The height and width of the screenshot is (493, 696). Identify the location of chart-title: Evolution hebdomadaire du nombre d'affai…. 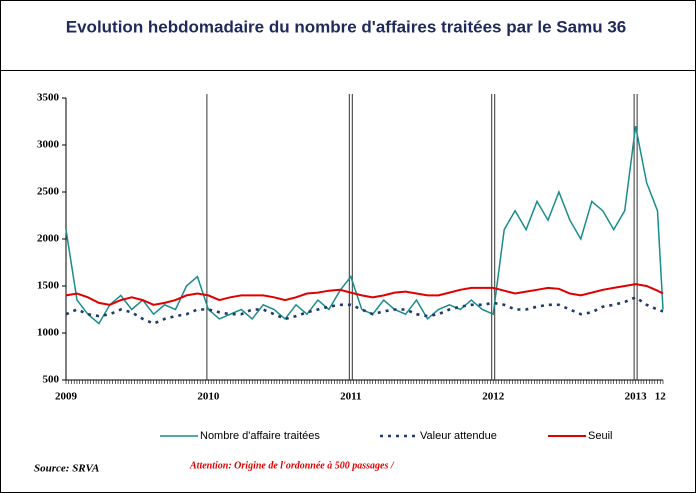
(346, 26).